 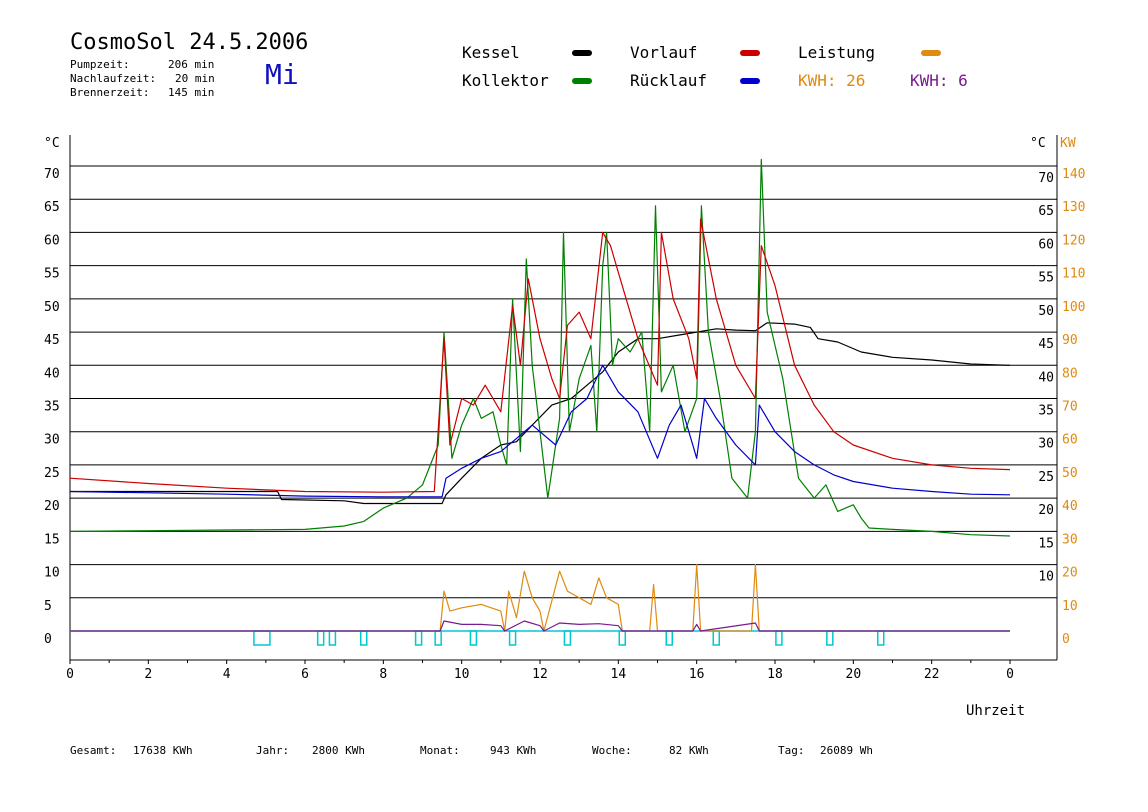 What do you see at coordinates (1068, 143) in the screenshot?
I see `right-axis-unit-kw: KW` at bounding box center [1068, 143].